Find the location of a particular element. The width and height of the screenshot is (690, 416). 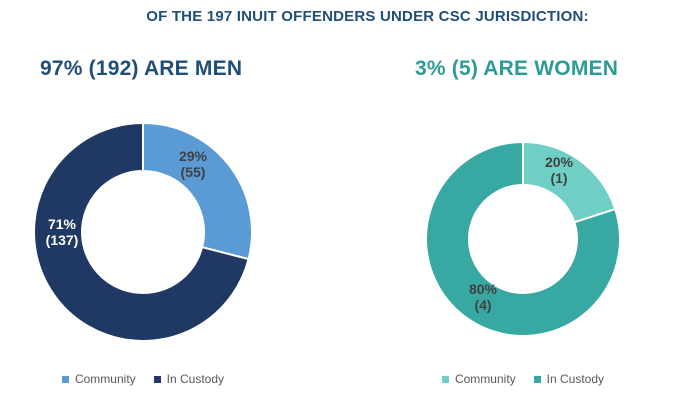

women-in-custody-slice-label: 80% (4) is located at coordinates (483, 296).